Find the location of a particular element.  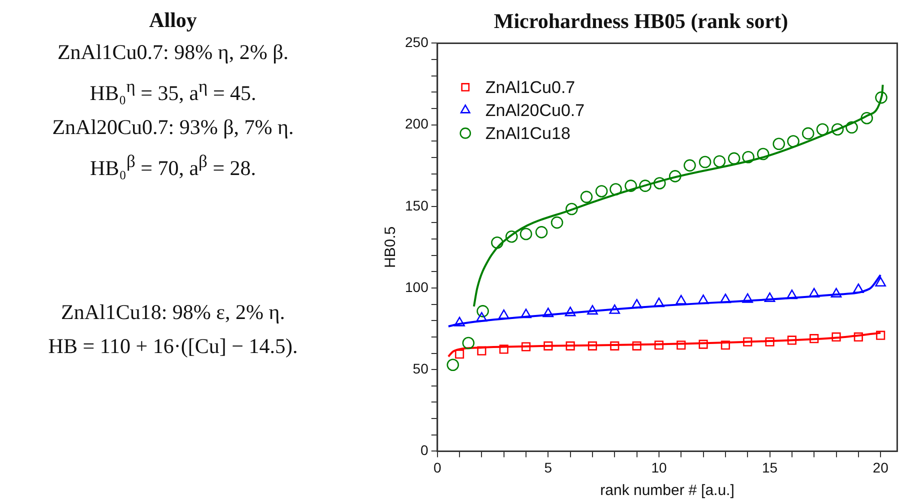

y-tick-label: 200 is located at coordinates (417, 124).